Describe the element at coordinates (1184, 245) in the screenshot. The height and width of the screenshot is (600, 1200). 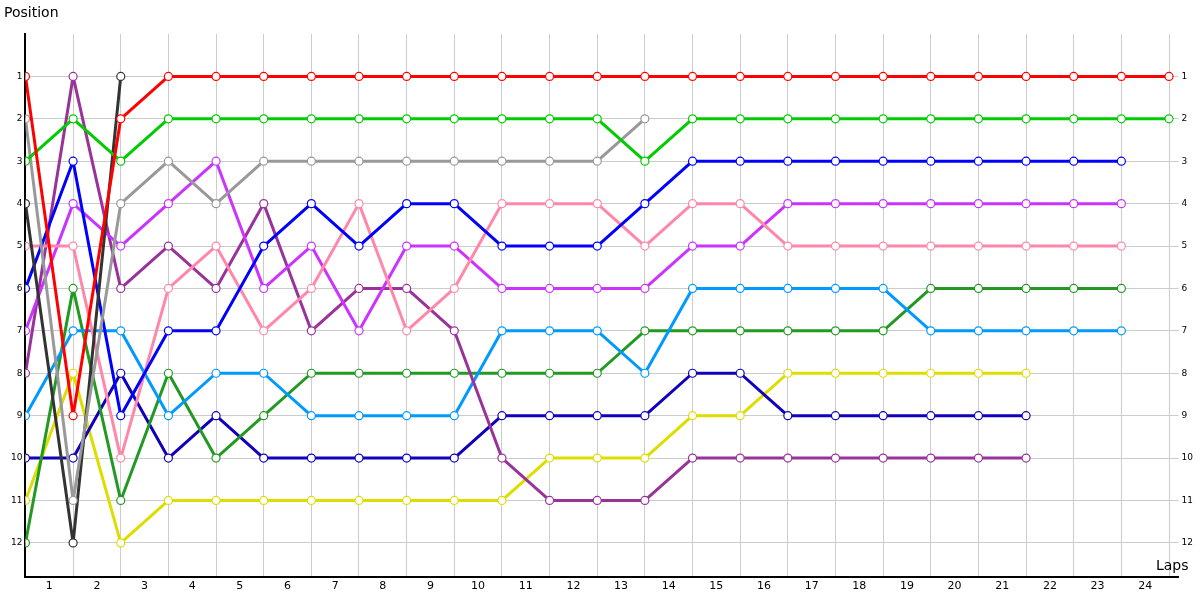
I see `y2-tick-label: 5` at that location.